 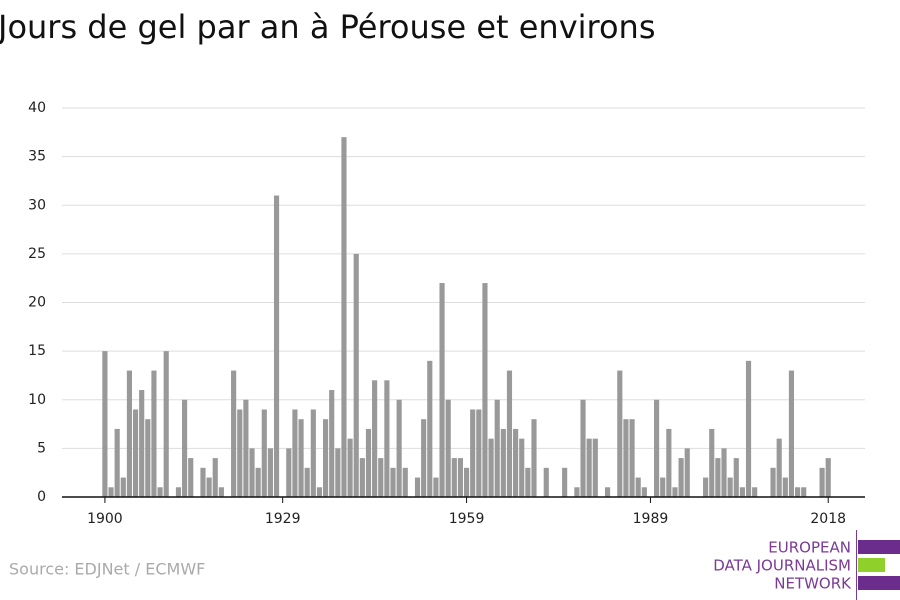 What do you see at coordinates (37, 351) in the screenshot?
I see `y-tick-label: 15` at bounding box center [37, 351].